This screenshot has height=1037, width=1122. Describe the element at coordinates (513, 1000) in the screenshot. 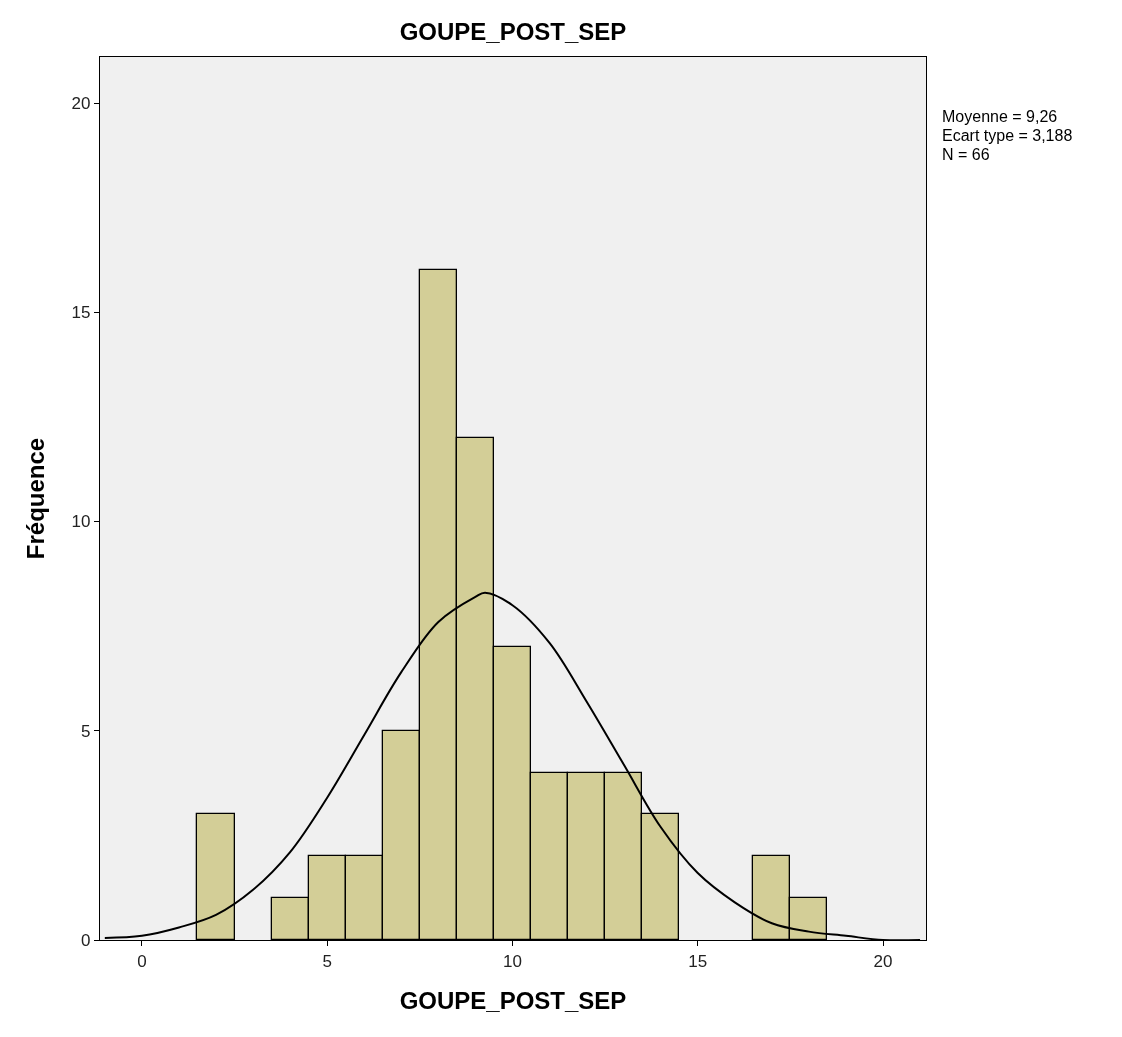

I see `x-axis-title: GOUPE_POST_SEP` at that location.